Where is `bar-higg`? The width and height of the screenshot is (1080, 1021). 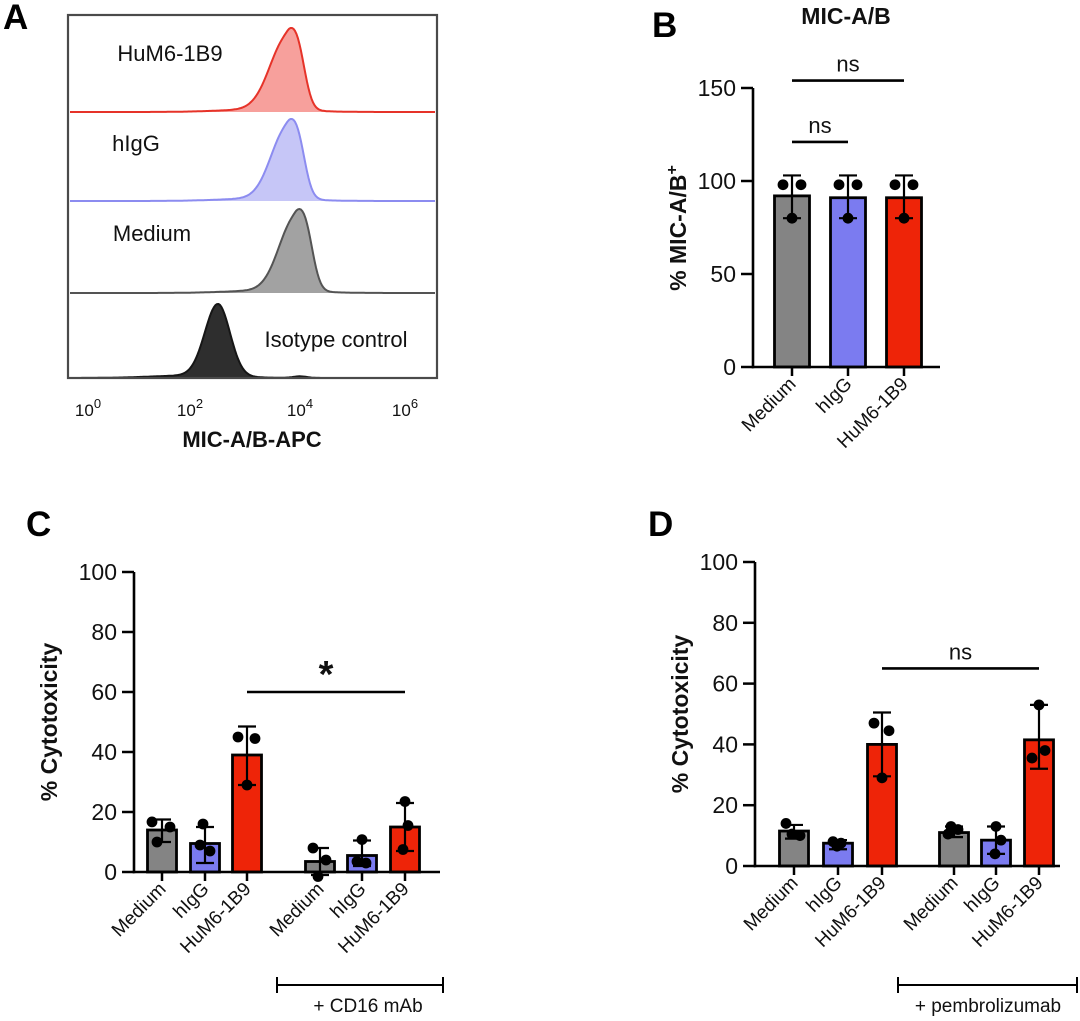 bar-higg is located at coordinates (848, 282).